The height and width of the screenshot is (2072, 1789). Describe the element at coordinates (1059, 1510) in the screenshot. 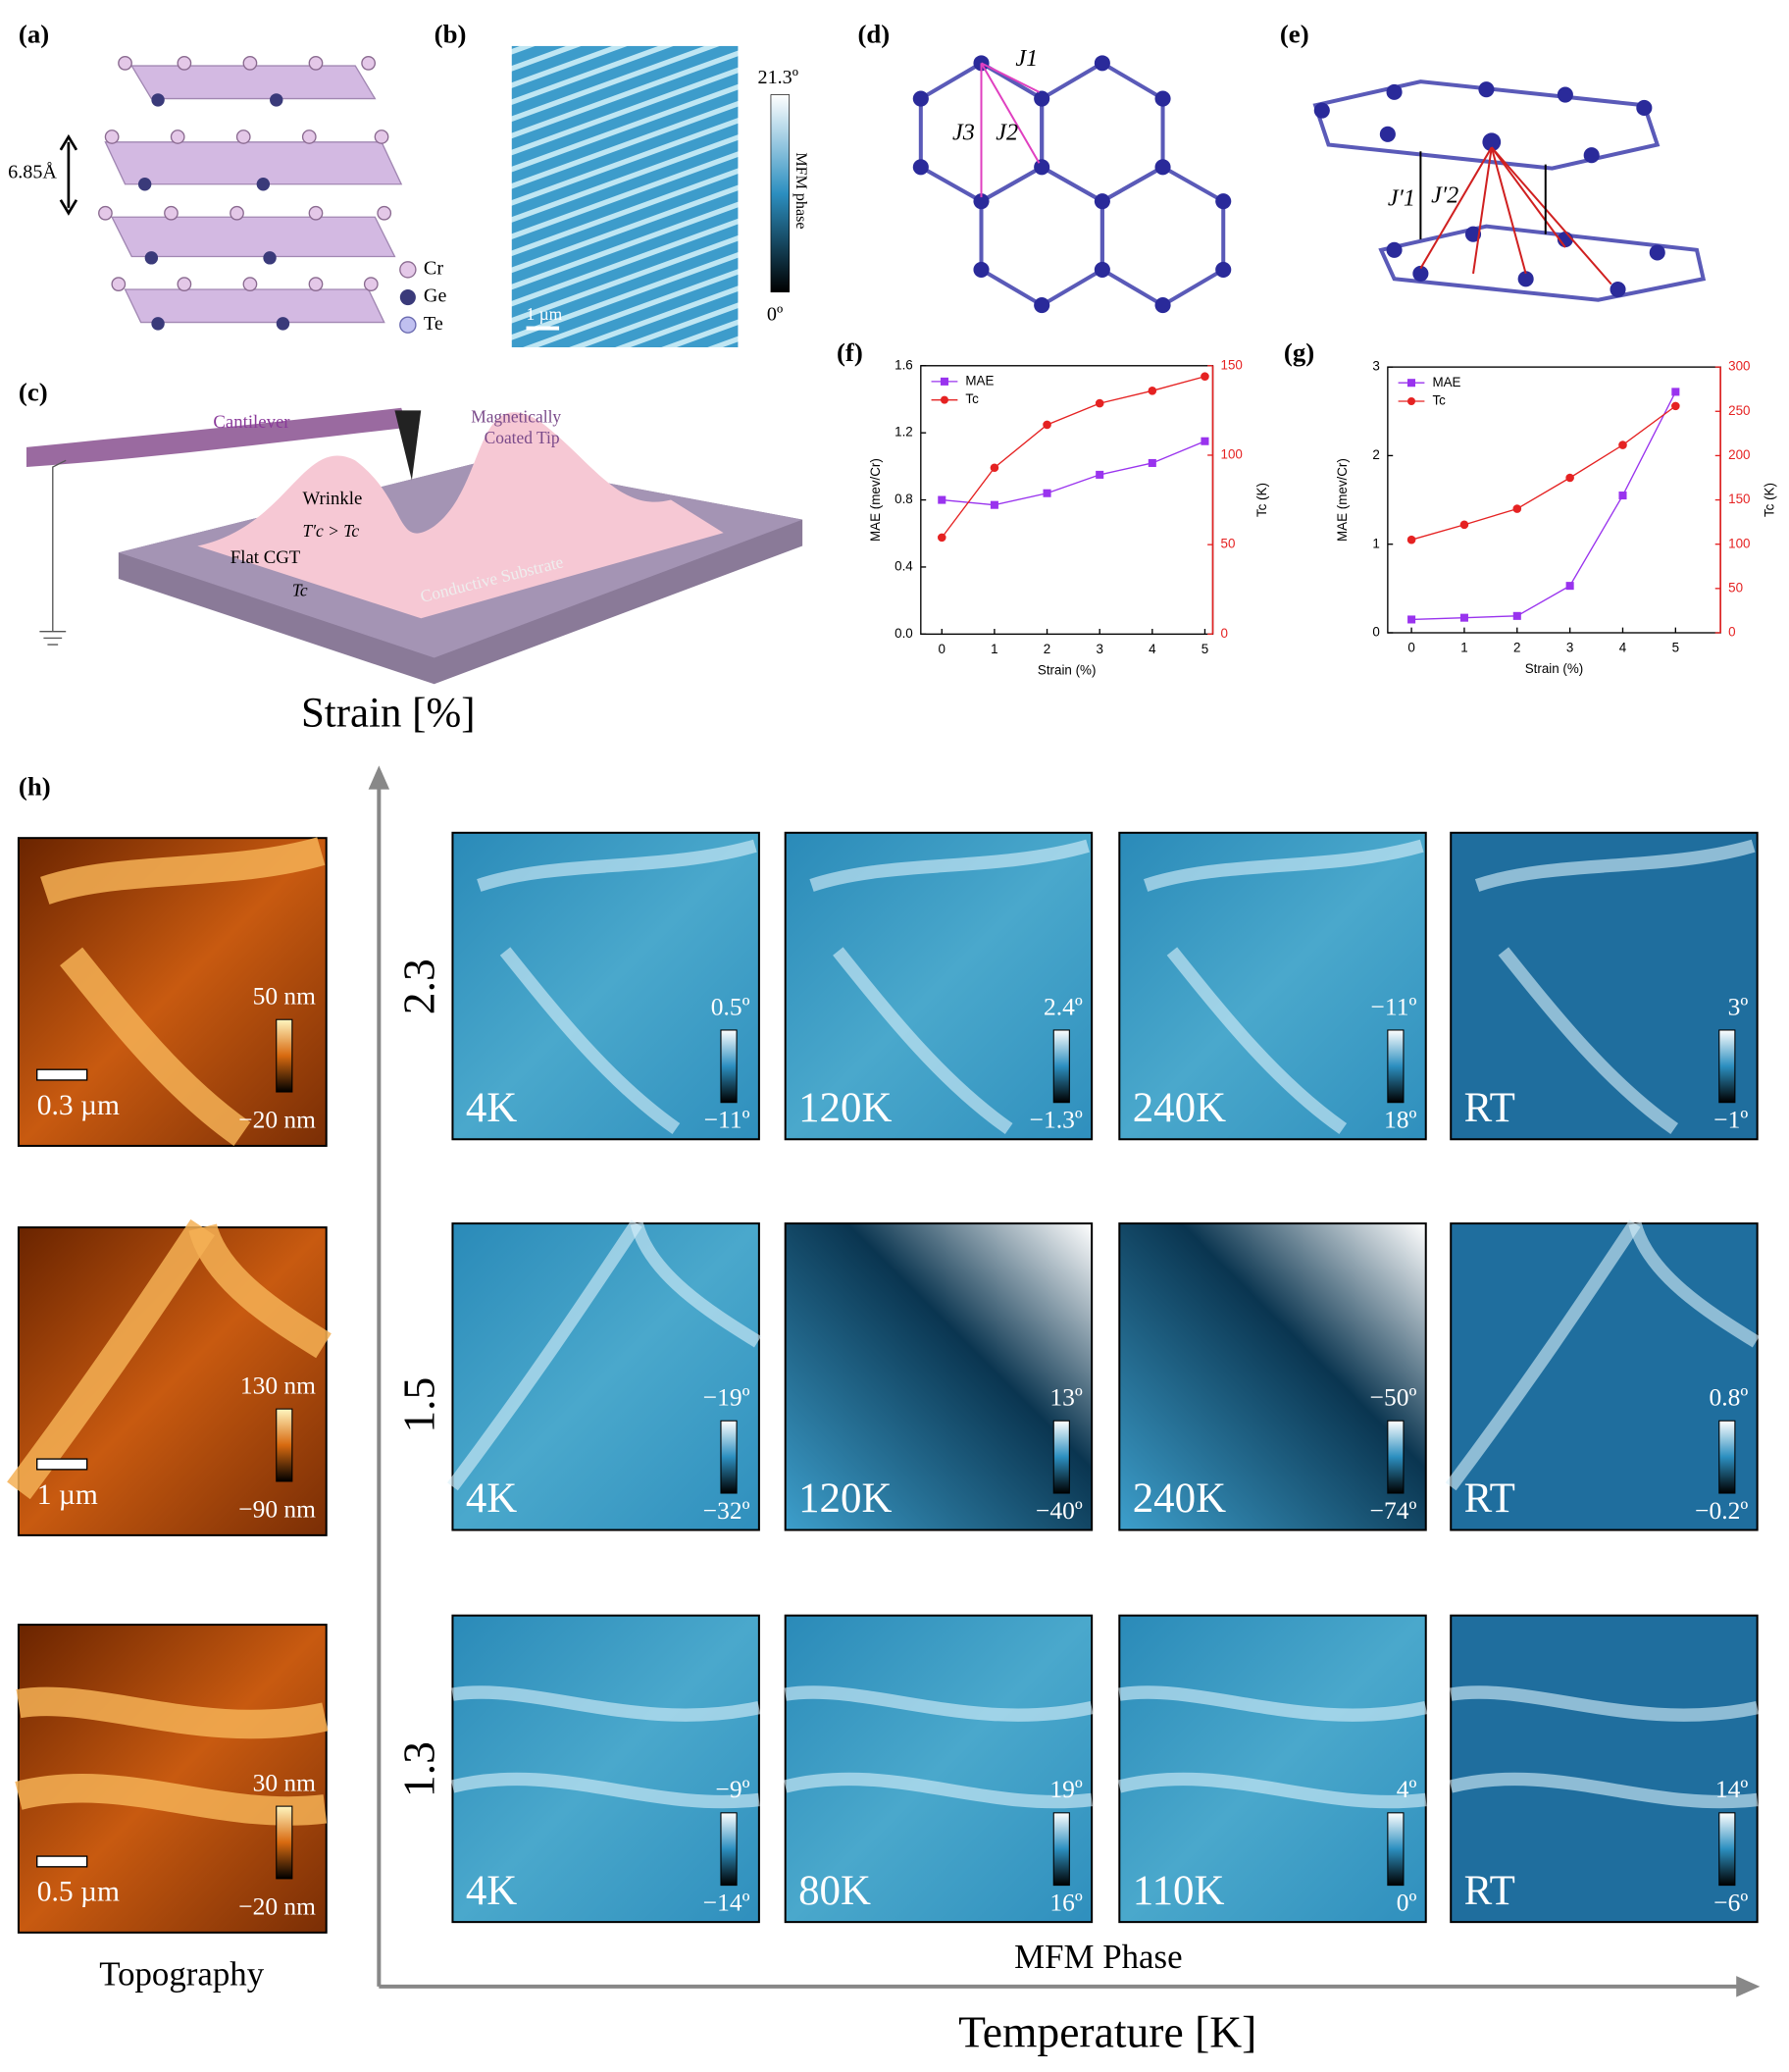

I see `colorbar-min: −40º` at that location.